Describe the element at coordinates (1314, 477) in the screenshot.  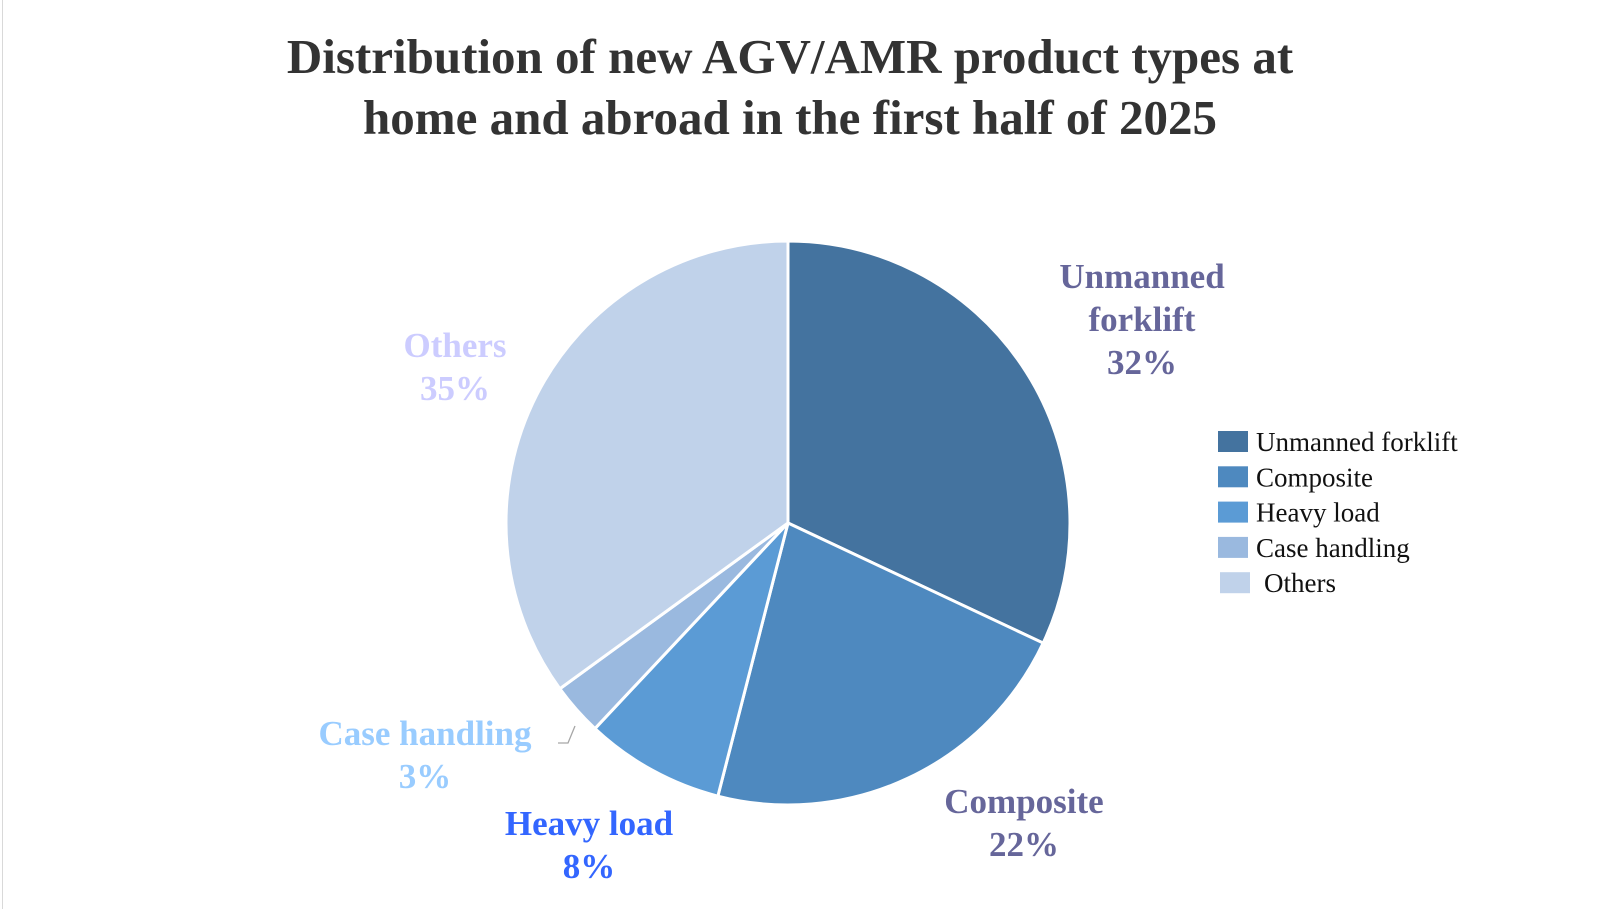
I see `legend-label-composite: Composite` at that location.